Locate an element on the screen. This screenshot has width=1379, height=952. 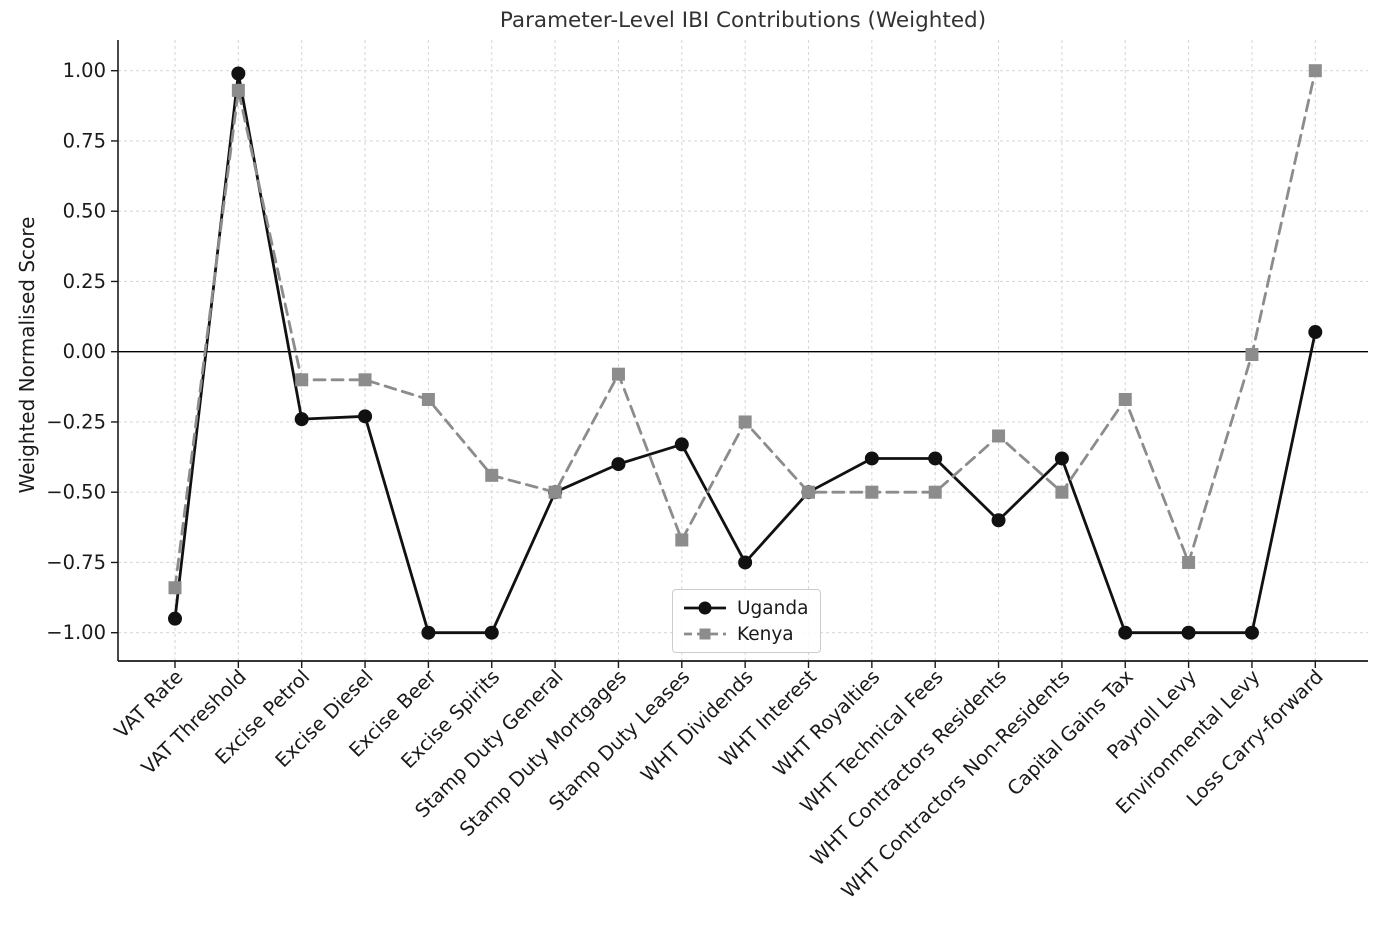
svg-text: −0.25 is located at coordinates (76, 421).